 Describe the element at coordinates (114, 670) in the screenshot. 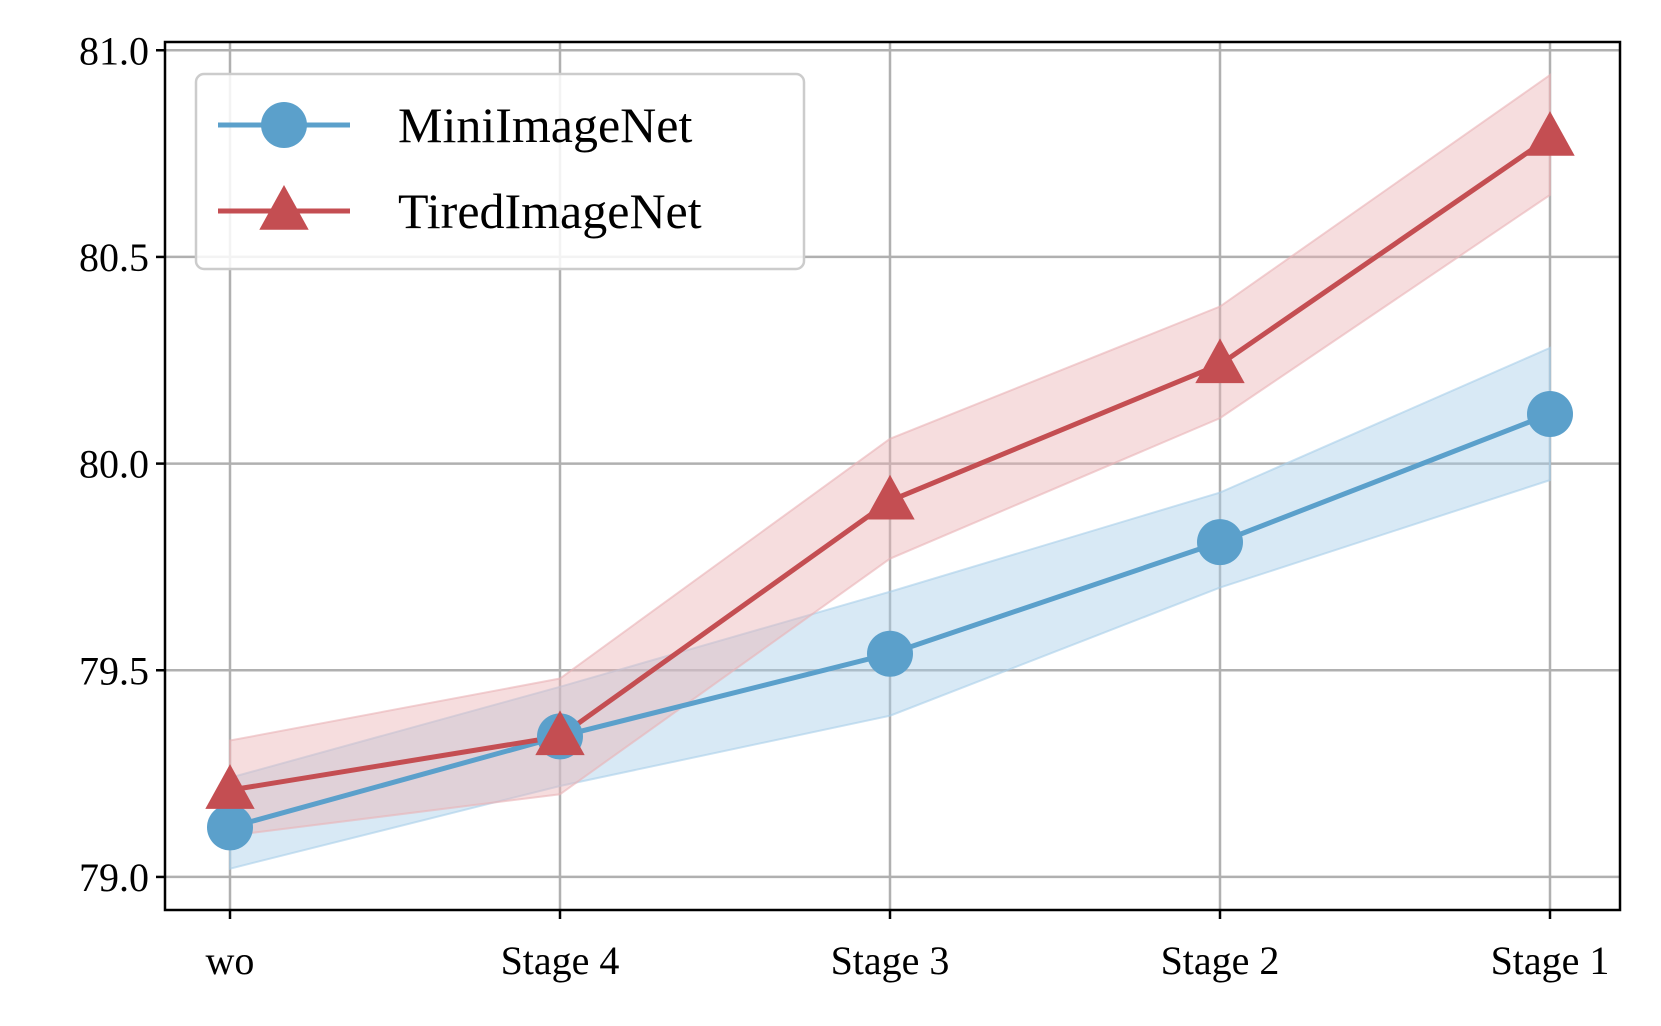

I see `y-tick-label: 79.5` at that location.